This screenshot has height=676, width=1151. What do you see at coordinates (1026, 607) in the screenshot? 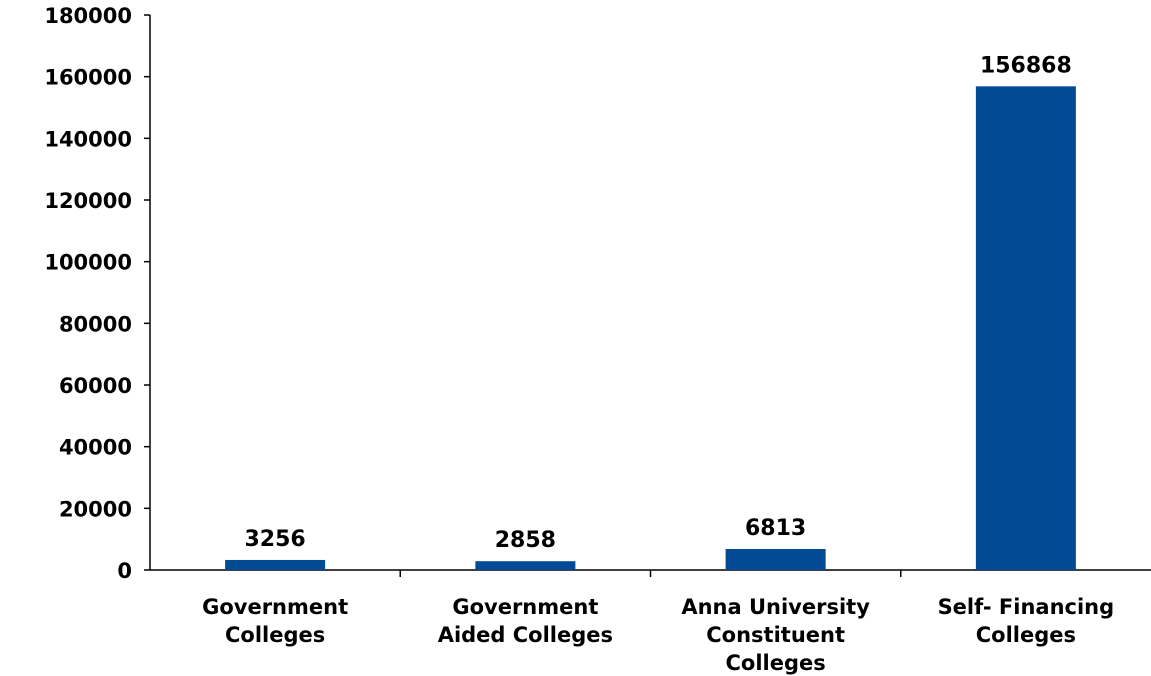
I see `category-label: Self- Financing` at bounding box center [1026, 607].